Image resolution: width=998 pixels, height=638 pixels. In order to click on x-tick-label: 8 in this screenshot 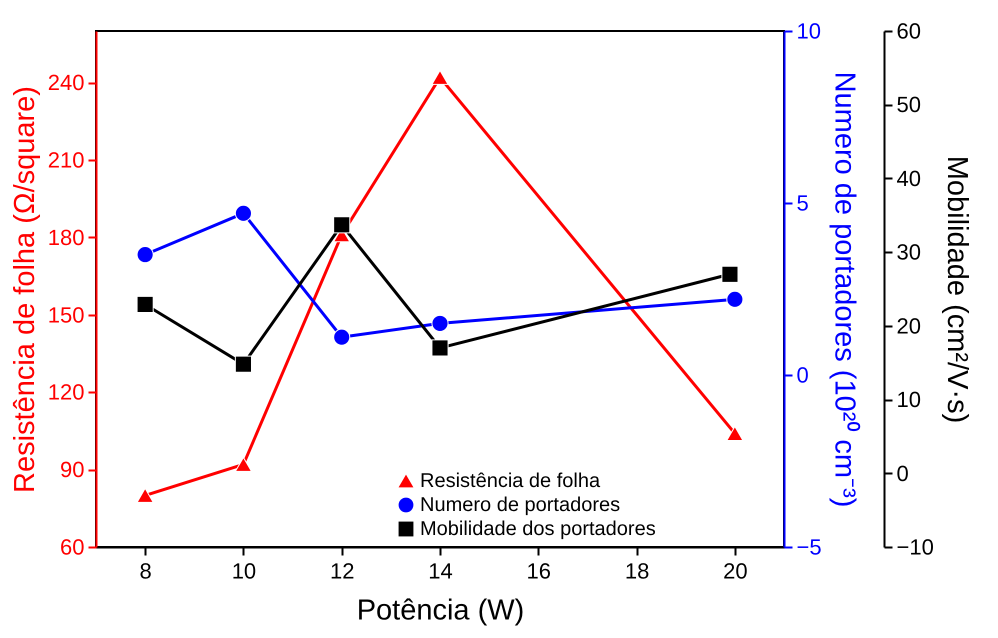, I will do `click(146, 571)`.